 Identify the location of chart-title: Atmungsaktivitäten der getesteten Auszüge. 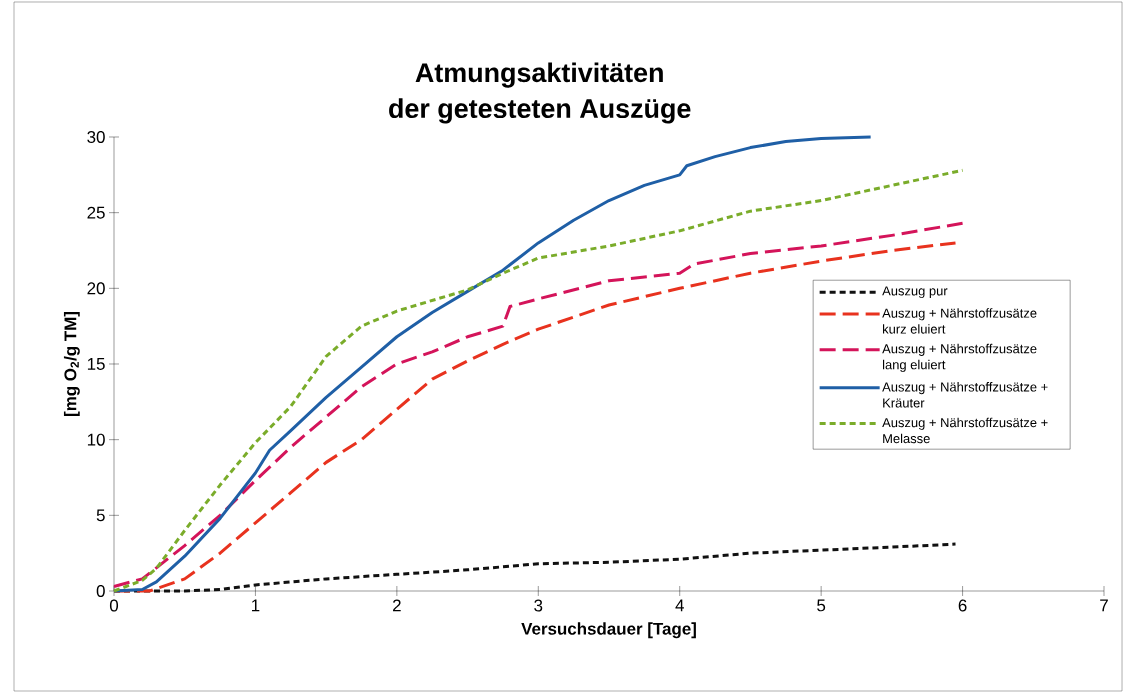
(540, 93).